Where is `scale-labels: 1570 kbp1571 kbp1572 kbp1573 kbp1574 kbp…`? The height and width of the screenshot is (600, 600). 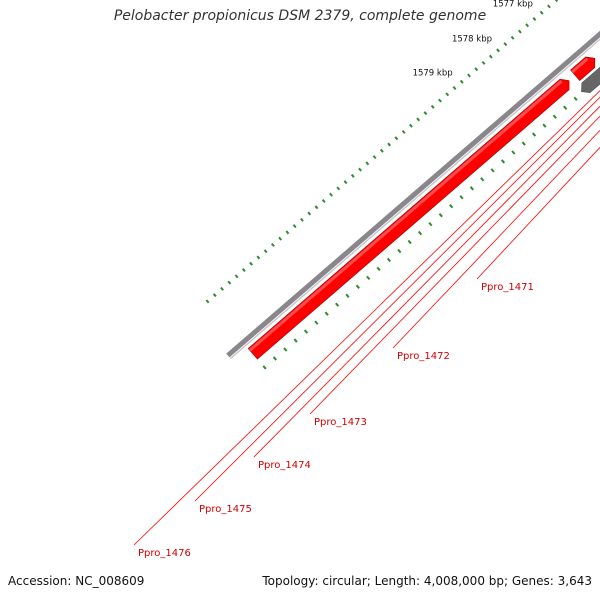
scale-labels: 1570 kbp1571 kbp1572 kbp1573 kbp1574 kbp… is located at coordinates (473, 39).